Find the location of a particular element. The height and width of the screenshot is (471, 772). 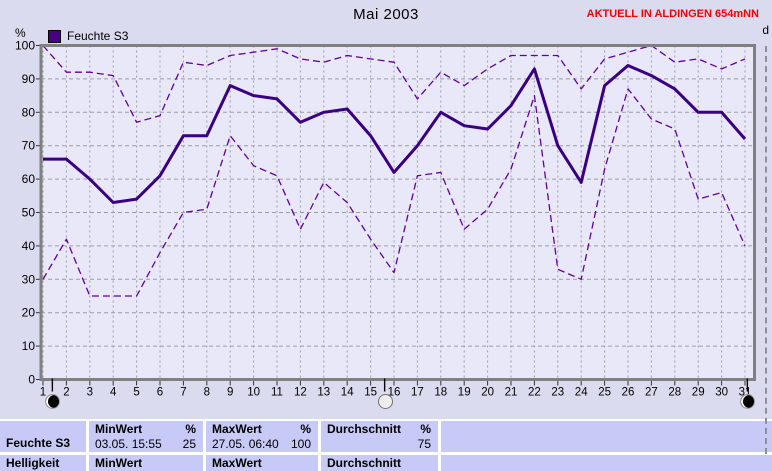

sensor-name: Feuchte S3 is located at coordinates (38, 443).